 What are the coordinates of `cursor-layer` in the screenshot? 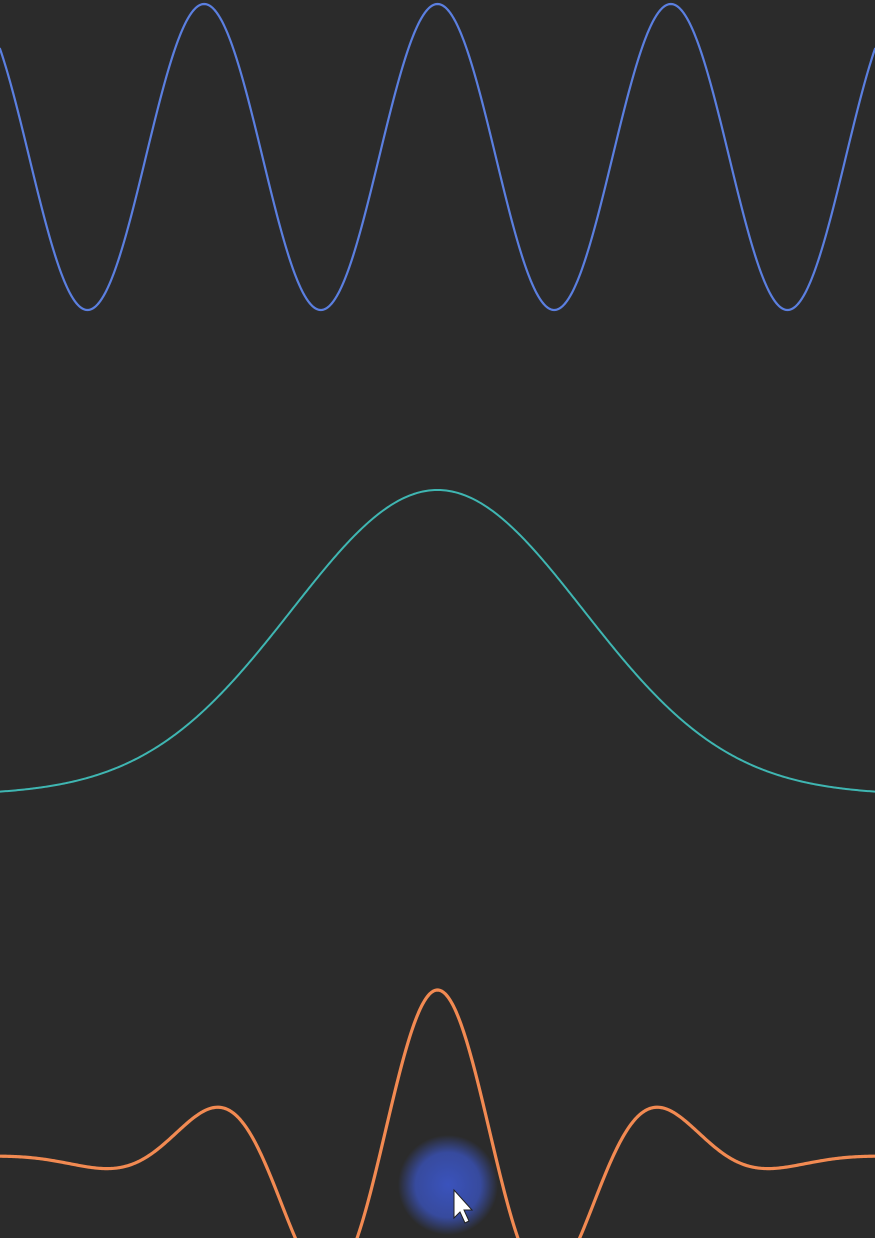 It's located at (448, 1185).